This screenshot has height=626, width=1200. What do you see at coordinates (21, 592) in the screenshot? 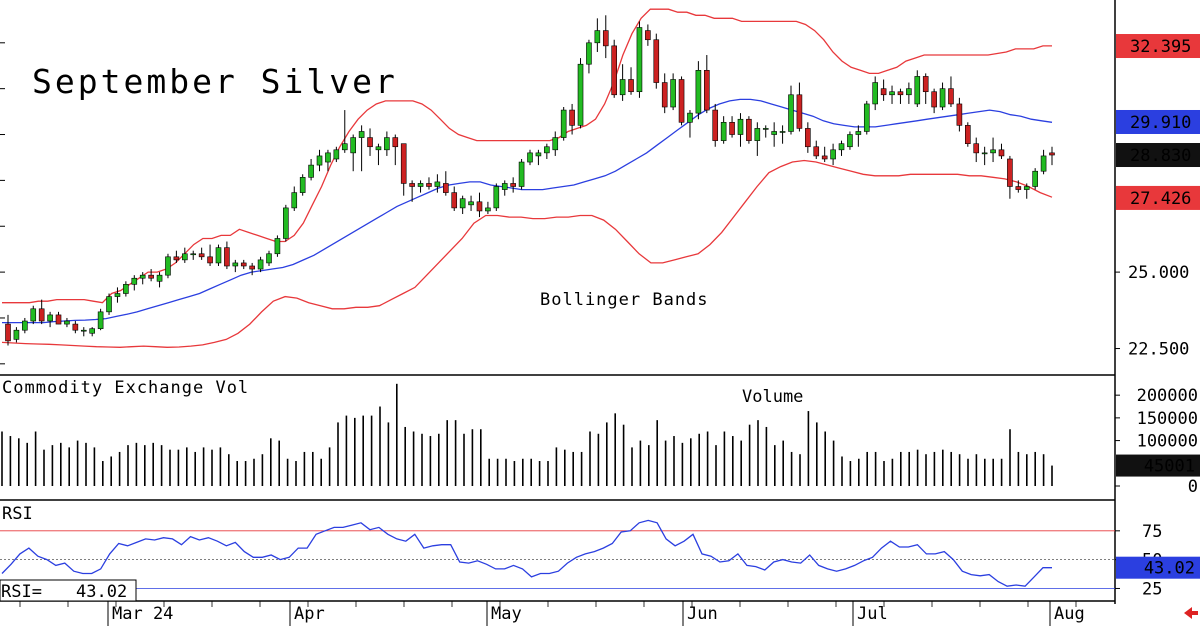
I see `rsi-readout-label: RSI=` at bounding box center [21, 592].